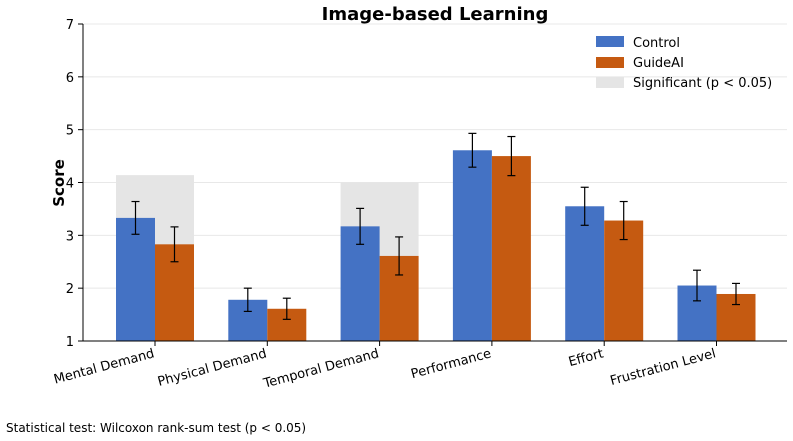 The width and height of the screenshot is (793, 441). Describe the element at coordinates (70, 342) in the screenshot. I see `y-tick-label: 1` at that location.